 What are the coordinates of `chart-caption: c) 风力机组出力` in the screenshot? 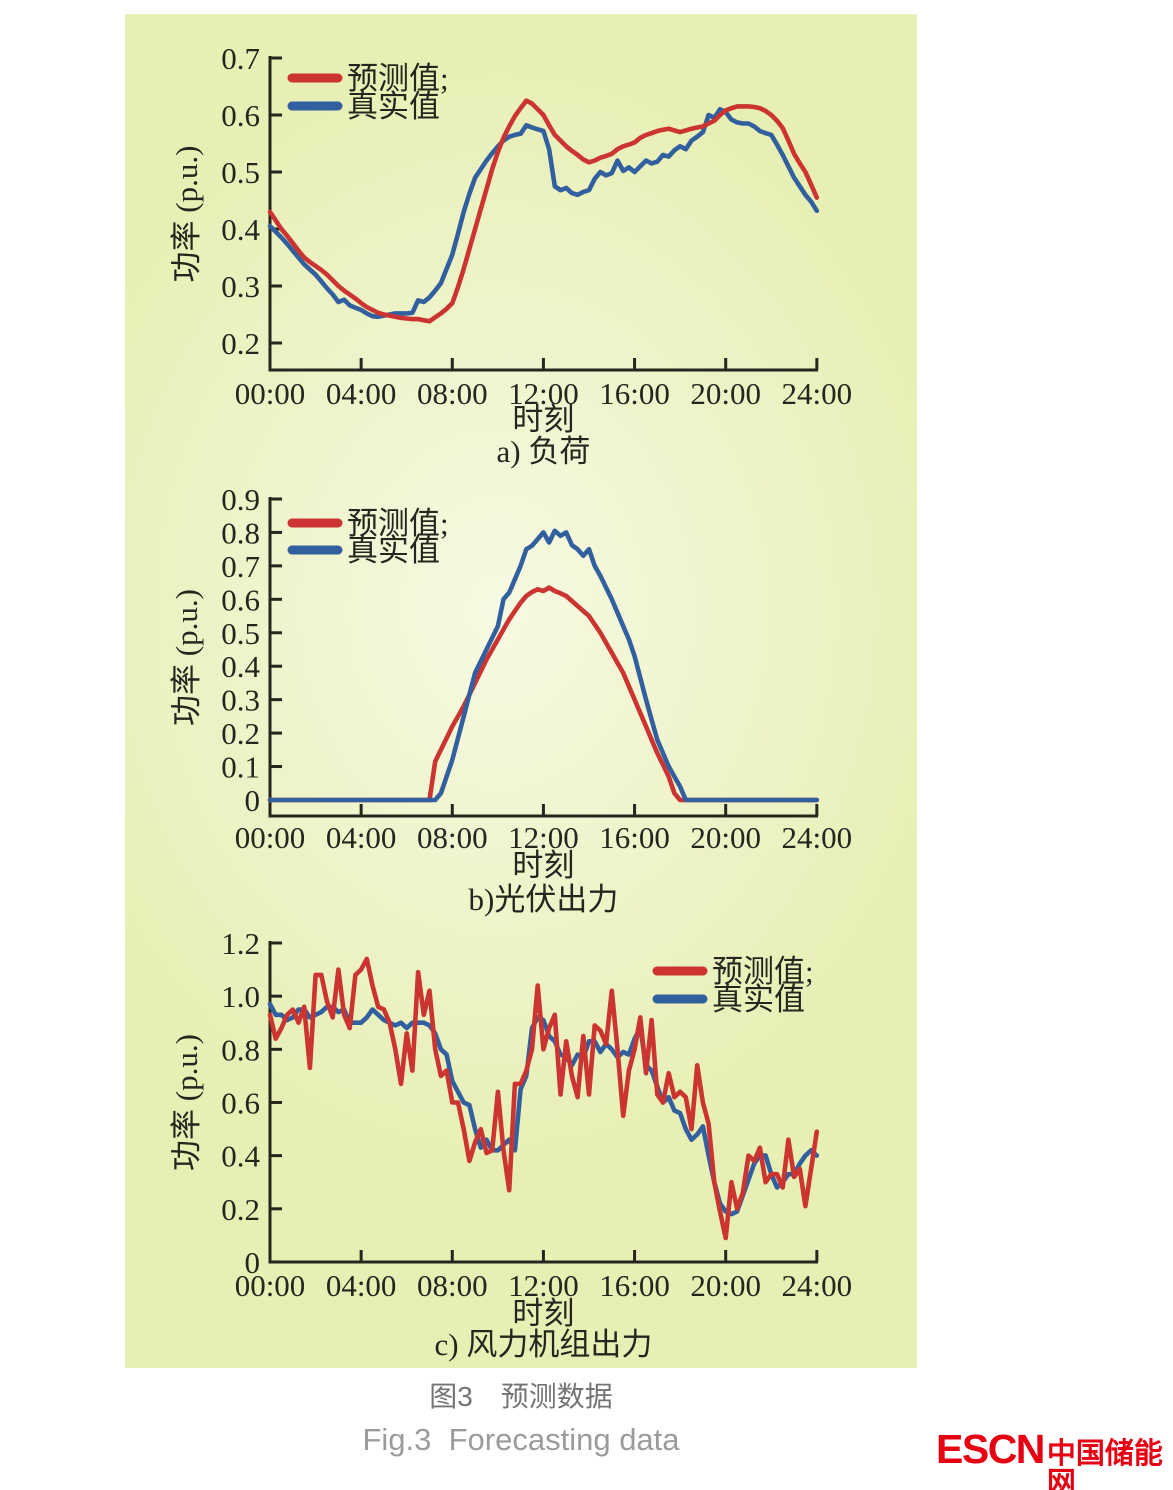 It's located at (543, 1344).